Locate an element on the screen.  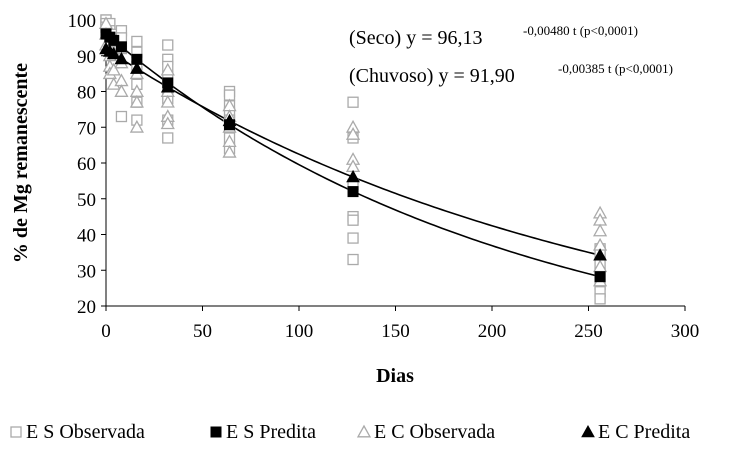
y-ticks: 20 30 40 50 60 70 80 90 100 is located at coordinates (87, 164).